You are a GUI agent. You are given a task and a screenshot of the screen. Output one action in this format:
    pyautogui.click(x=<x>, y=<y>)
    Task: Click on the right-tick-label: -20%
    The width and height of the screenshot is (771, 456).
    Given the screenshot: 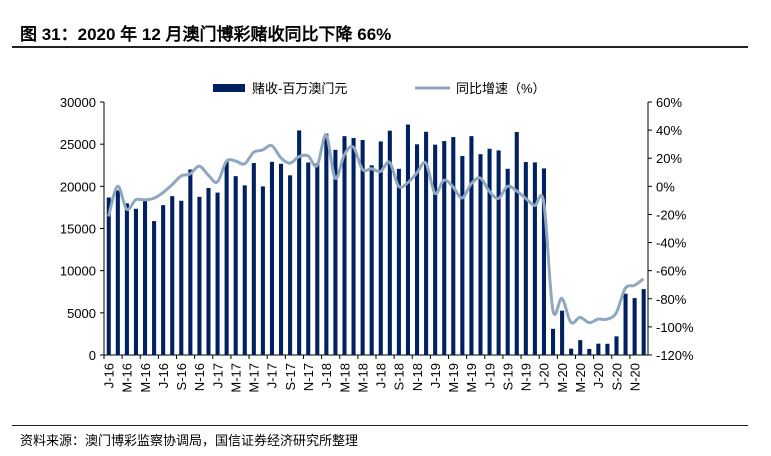 What is the action you would take?
    pyautogui.click(x=671, y=214)
    